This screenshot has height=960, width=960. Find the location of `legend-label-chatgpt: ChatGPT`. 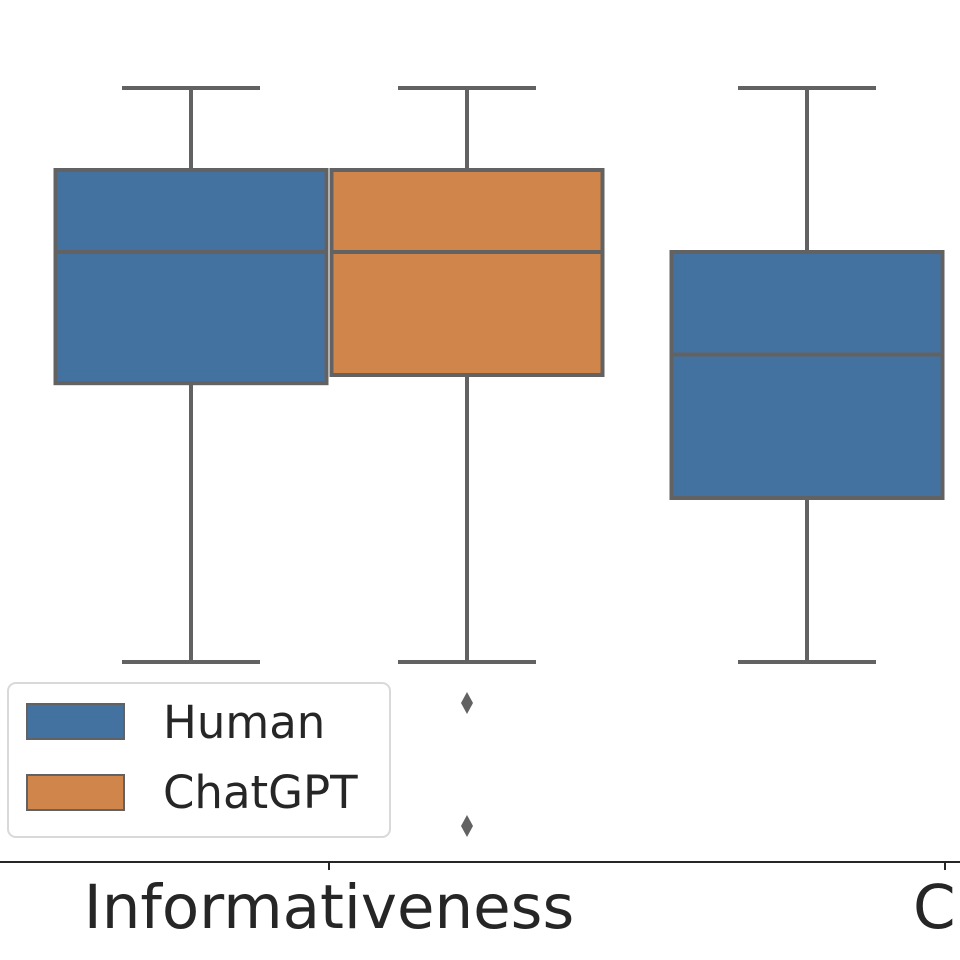

legend-label-chatgpt: ChatGPT is located at coordinates (260, 792).